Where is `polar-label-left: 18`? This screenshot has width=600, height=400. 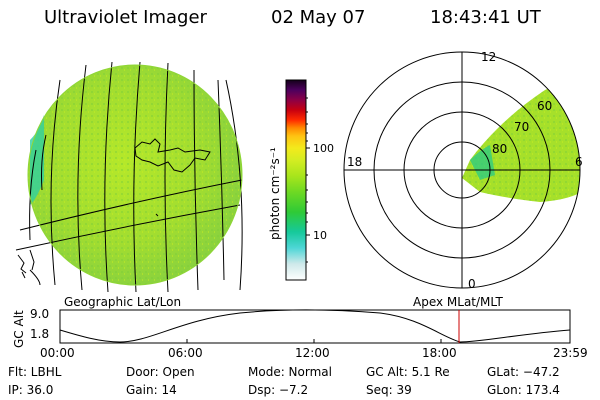 polar-label-left: 18 is located at coordinates (354, 162).